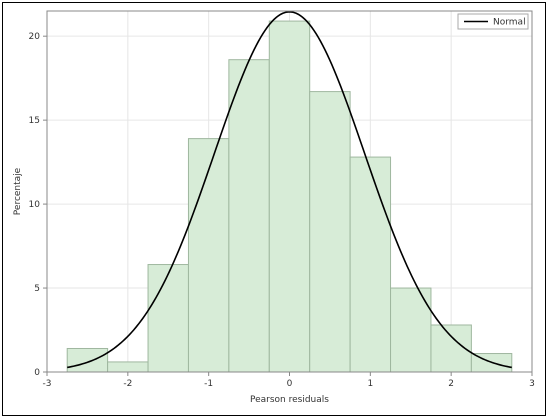  I want to click on y-tick-label: 15, so click(34, 121).